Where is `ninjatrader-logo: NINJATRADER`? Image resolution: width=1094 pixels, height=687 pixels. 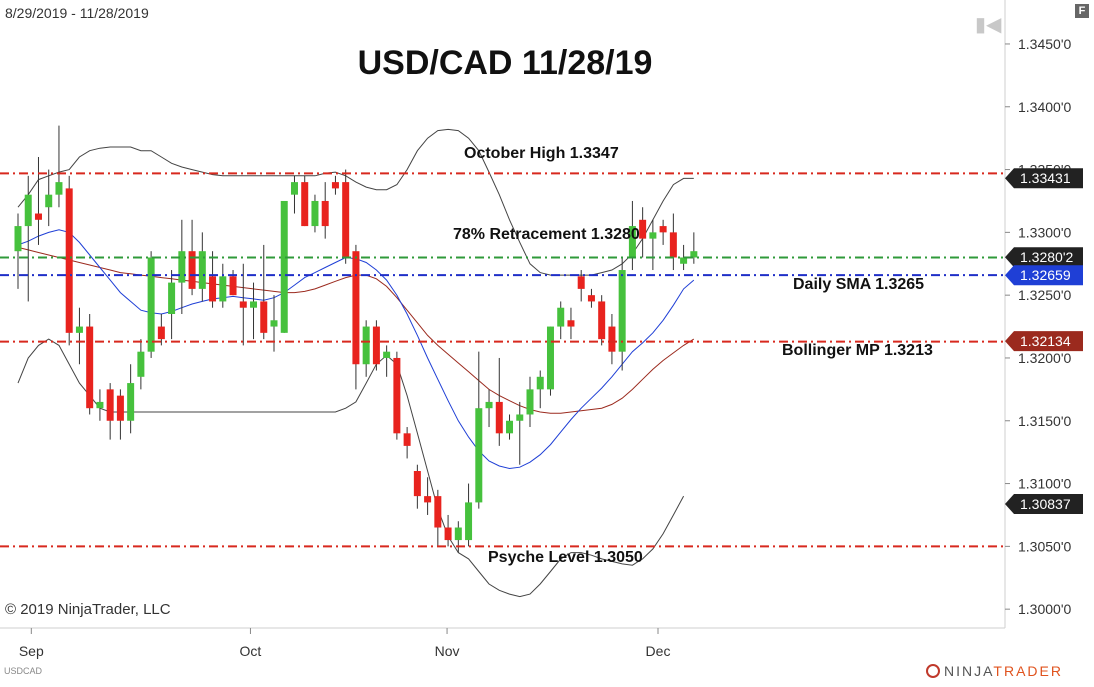 ninjatrader-logo: NINJATRADER is located at coordinates (994, 671).